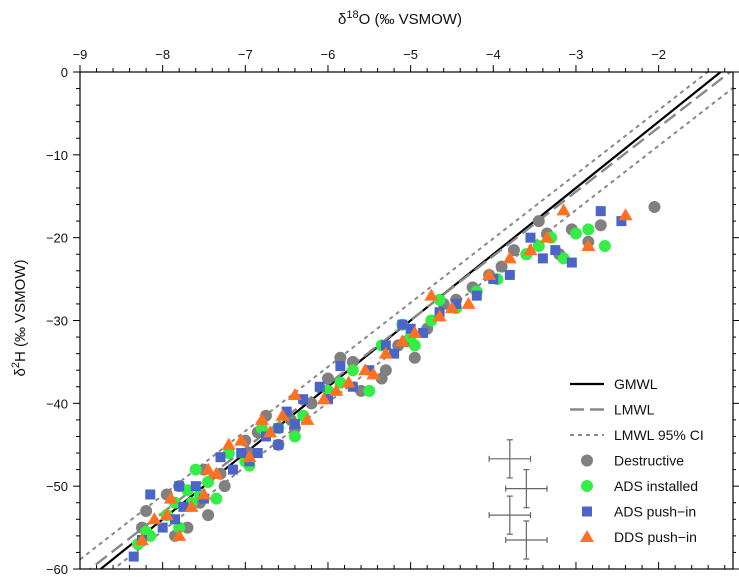  What do you see at coordinates (655, 512) in the screenshot?
I see `legend-ads-push-in-label: ADS push−in` at bounding box center [655, 512].